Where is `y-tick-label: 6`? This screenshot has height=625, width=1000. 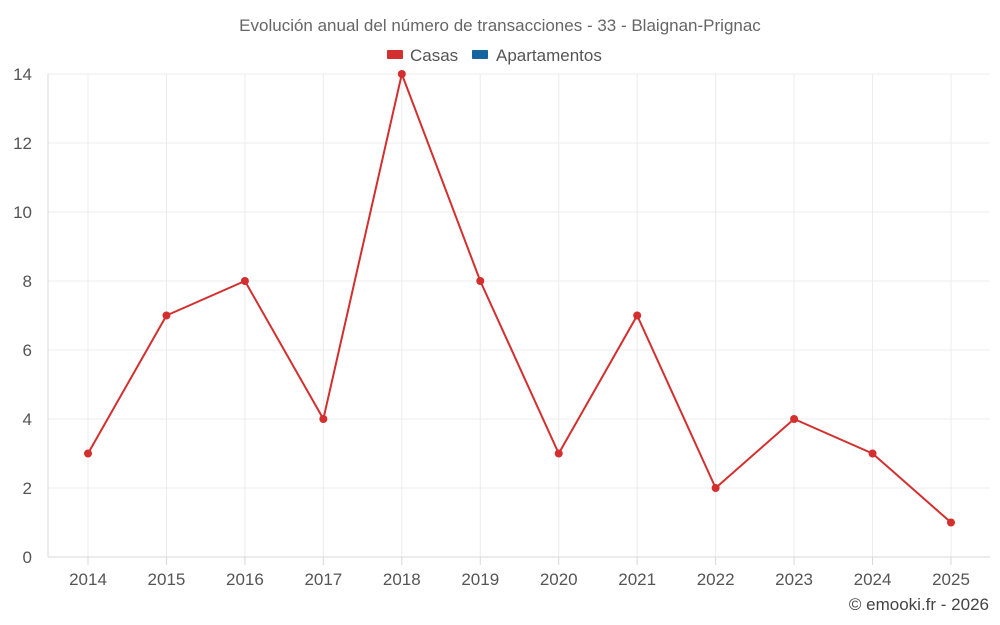 y-tick-label: 6 is located at coordinates (27, 350).